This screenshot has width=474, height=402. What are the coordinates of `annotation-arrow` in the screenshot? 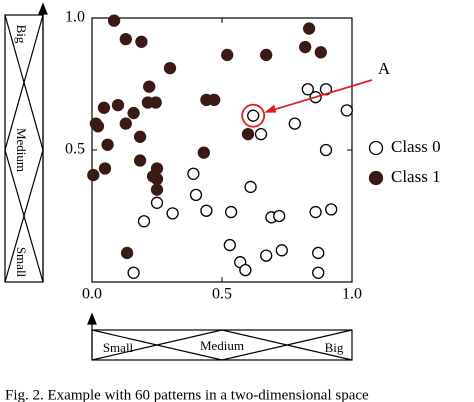 It's located at (319, 96).